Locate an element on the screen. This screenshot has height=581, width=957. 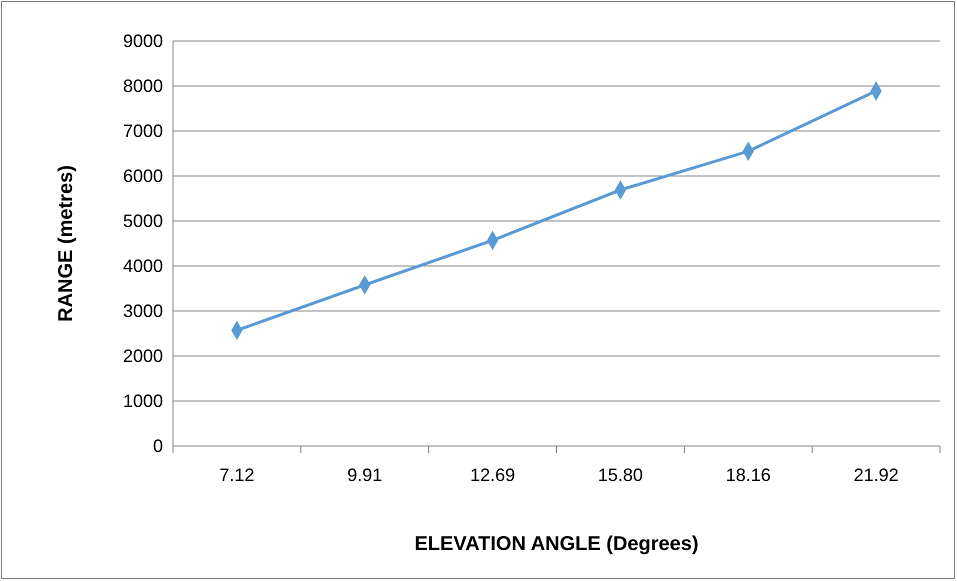
y-tick-label: 8000 is located at coordinates (142, 86).